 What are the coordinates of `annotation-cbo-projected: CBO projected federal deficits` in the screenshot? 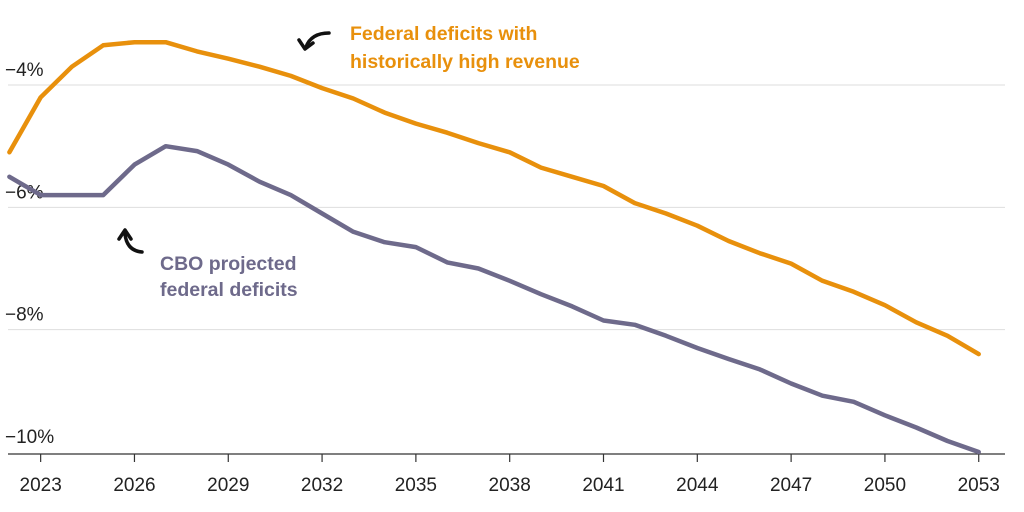 It's located at (207, 264).